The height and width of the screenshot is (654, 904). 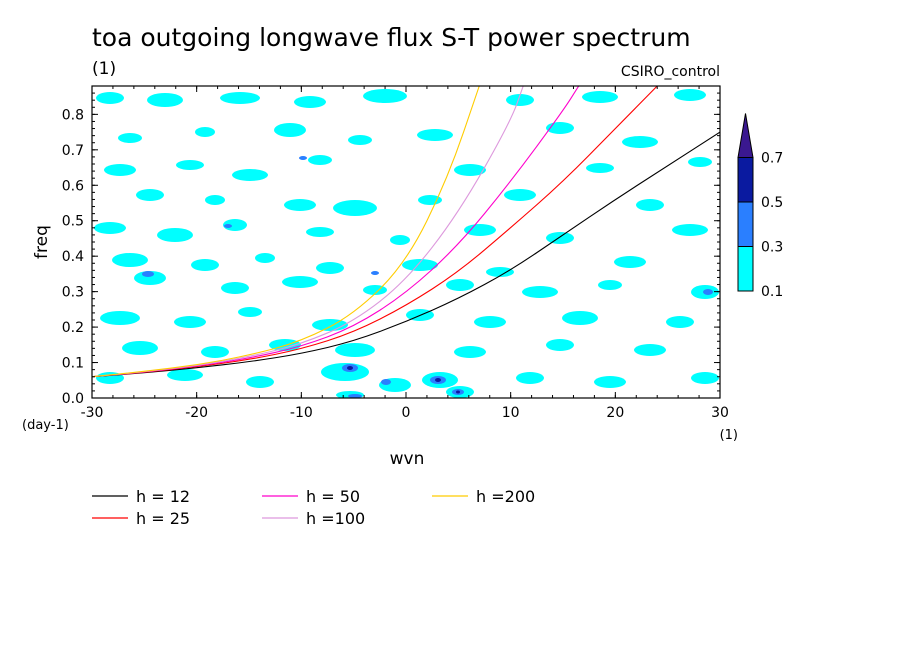 What do you see at coordinates (92, 413) in the screenshot?
I see `x-tick-label: -30` at bounding box center [92, 413].